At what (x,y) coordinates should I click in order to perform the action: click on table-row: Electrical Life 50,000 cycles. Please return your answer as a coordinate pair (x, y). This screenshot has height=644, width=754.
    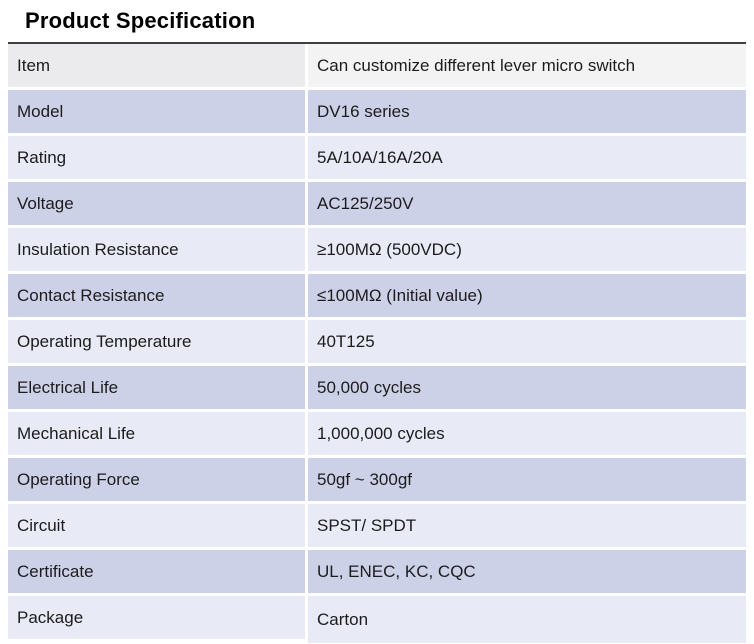
    Looking at the image, I should click on (377, 387).